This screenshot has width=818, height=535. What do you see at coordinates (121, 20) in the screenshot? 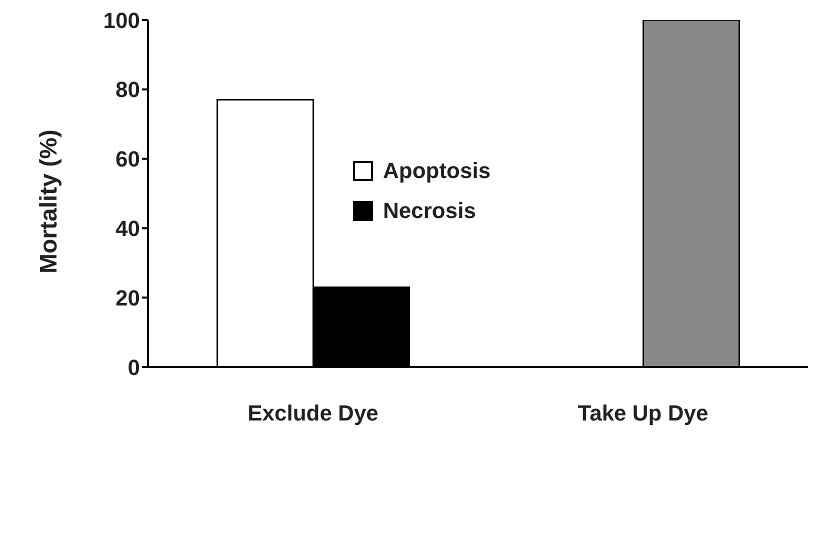
I see `y-tick-label: 100` at bounding box center [121, 20].